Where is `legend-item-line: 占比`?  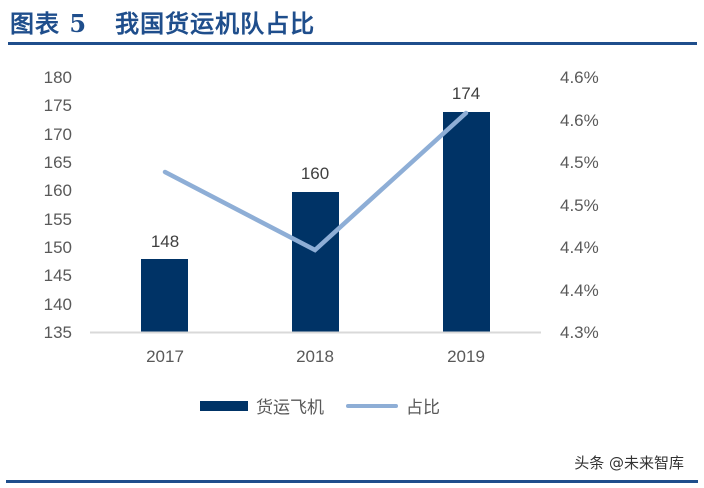 legend-item-line: 占比 is located at coordinates (382, 405).